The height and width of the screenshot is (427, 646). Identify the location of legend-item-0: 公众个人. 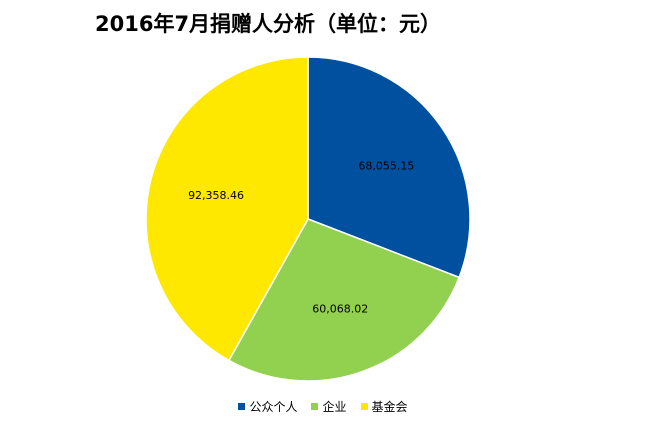
(267, 406).